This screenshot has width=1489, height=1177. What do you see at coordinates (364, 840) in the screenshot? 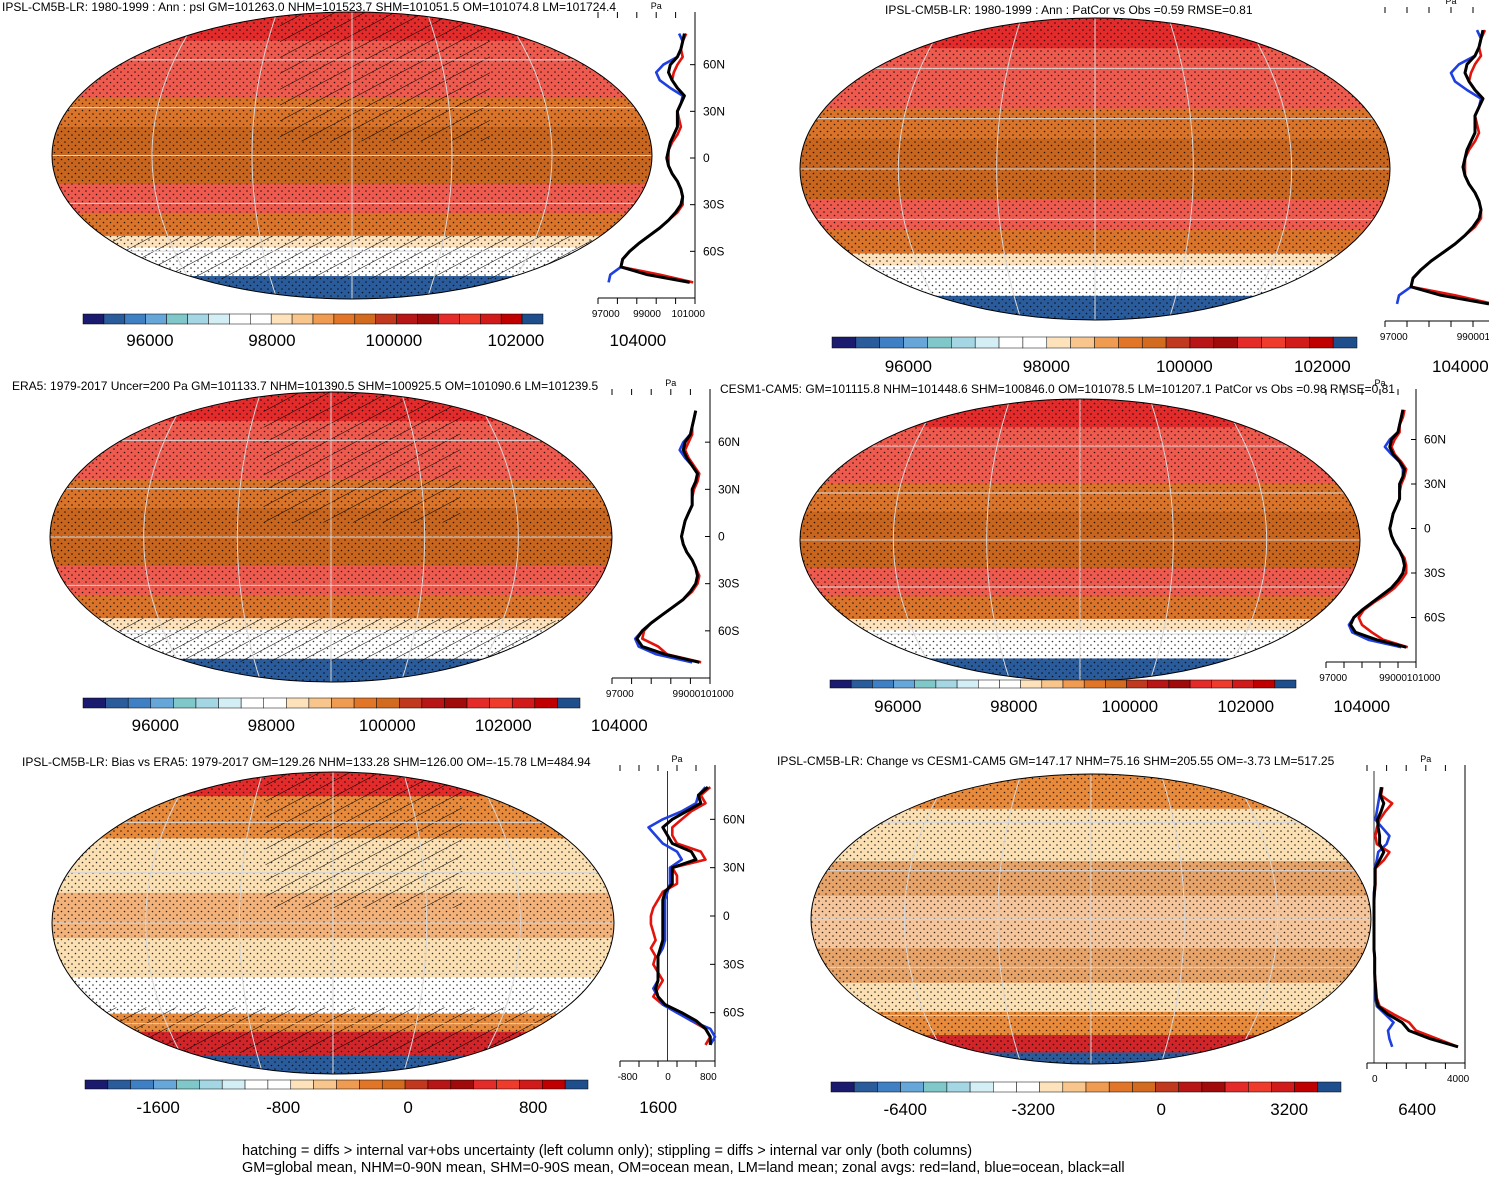
I see `hatching` at bounding box center [364, 840].